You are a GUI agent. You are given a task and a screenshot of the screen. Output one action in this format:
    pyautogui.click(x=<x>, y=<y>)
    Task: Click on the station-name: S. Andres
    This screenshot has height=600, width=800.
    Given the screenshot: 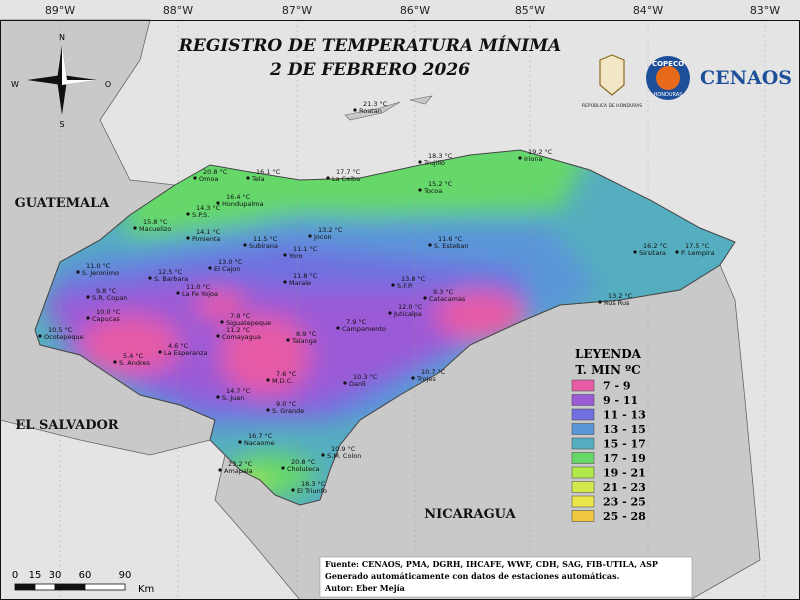 What is the action you would take?
    pyautogui.click(x=134, y=363)
    